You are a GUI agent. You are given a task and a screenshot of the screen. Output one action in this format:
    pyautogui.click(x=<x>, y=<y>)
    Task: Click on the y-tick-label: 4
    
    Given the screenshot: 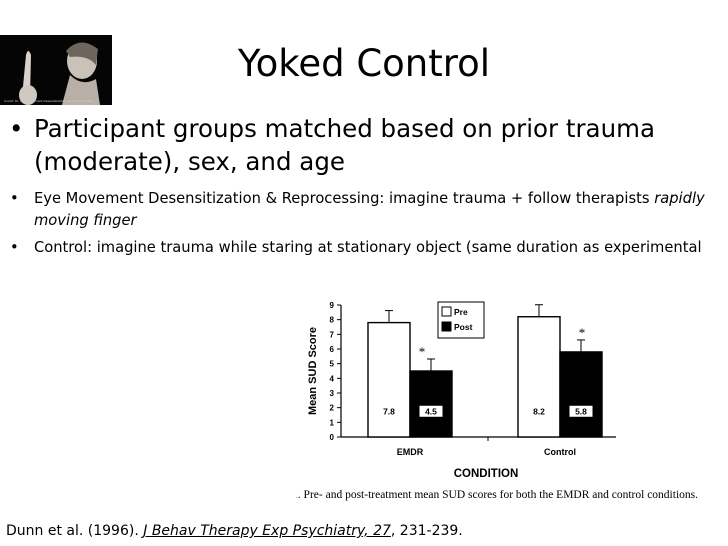 What is the action you would take?
    pyautogui.click(x=332, y=378)
    